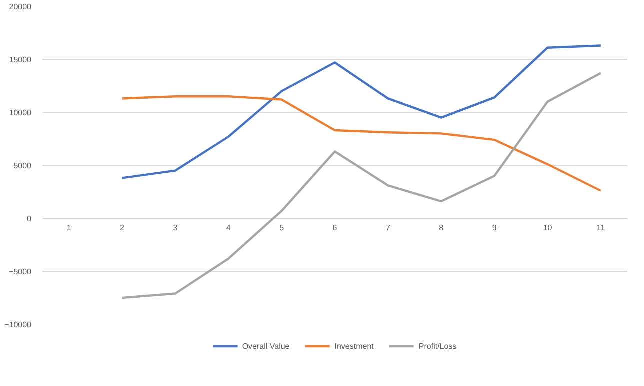 The height and width of the screenshot is (386, 644). Describe the element at coordinates (123, 228) in the screenshot. I see `x-tick-label: 2` at that location.